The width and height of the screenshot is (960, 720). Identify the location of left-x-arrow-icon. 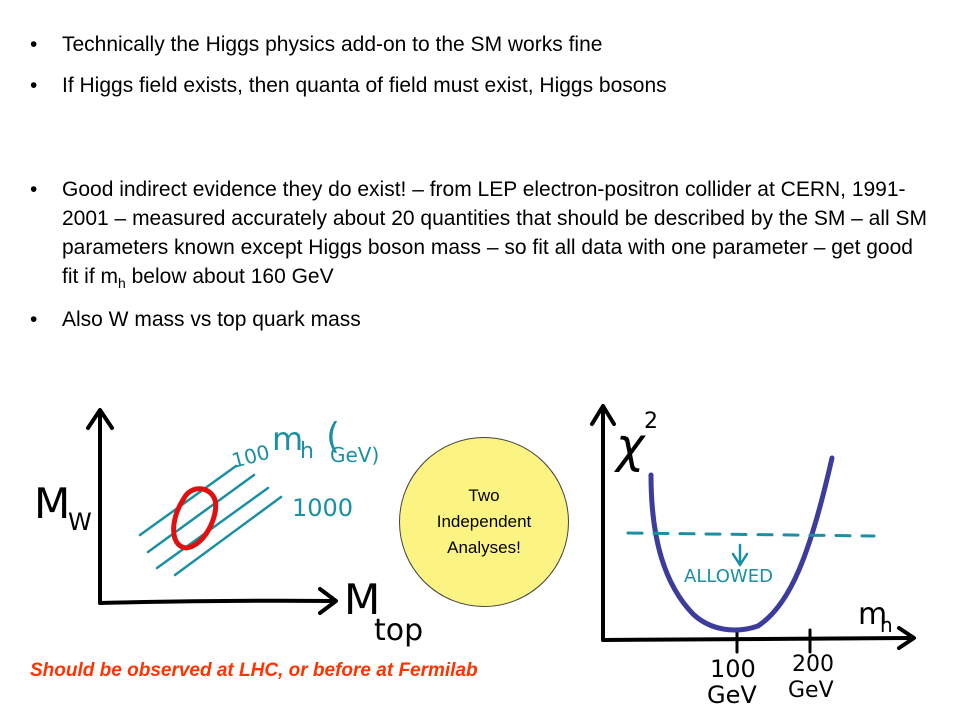
(328, 601).